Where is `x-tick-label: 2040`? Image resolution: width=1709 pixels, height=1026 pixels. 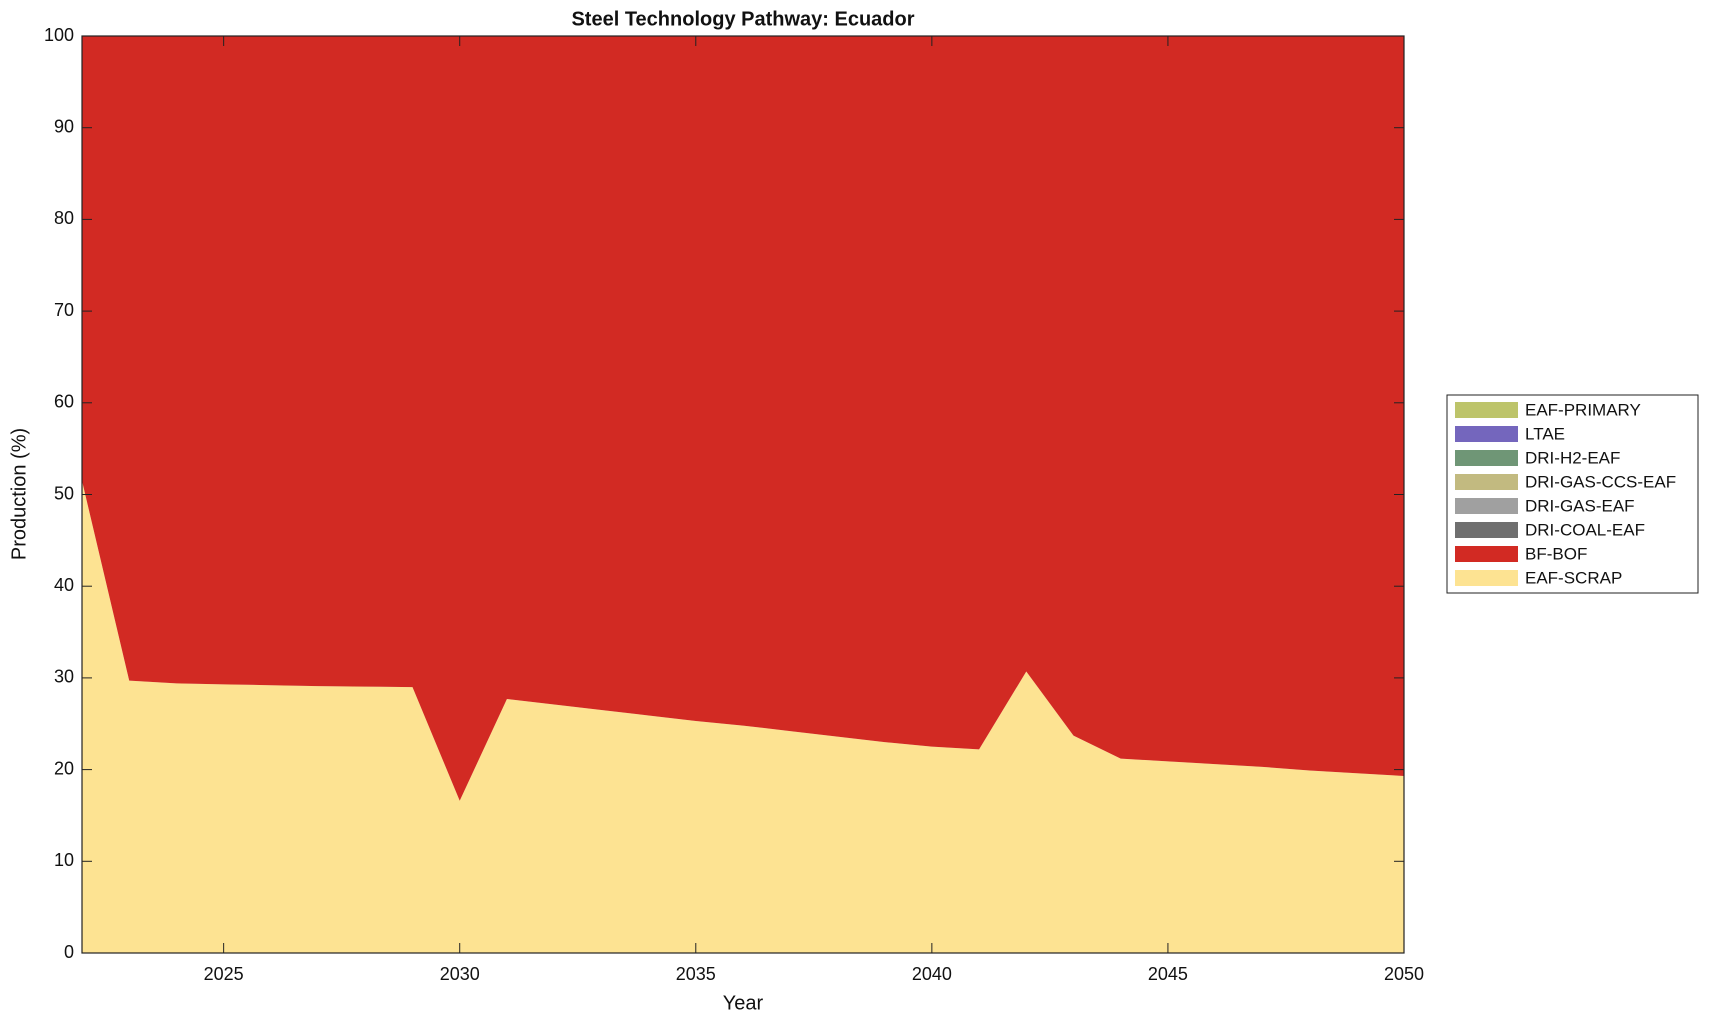 x-tick-label: 2040 is located at coordinates (932, 974).